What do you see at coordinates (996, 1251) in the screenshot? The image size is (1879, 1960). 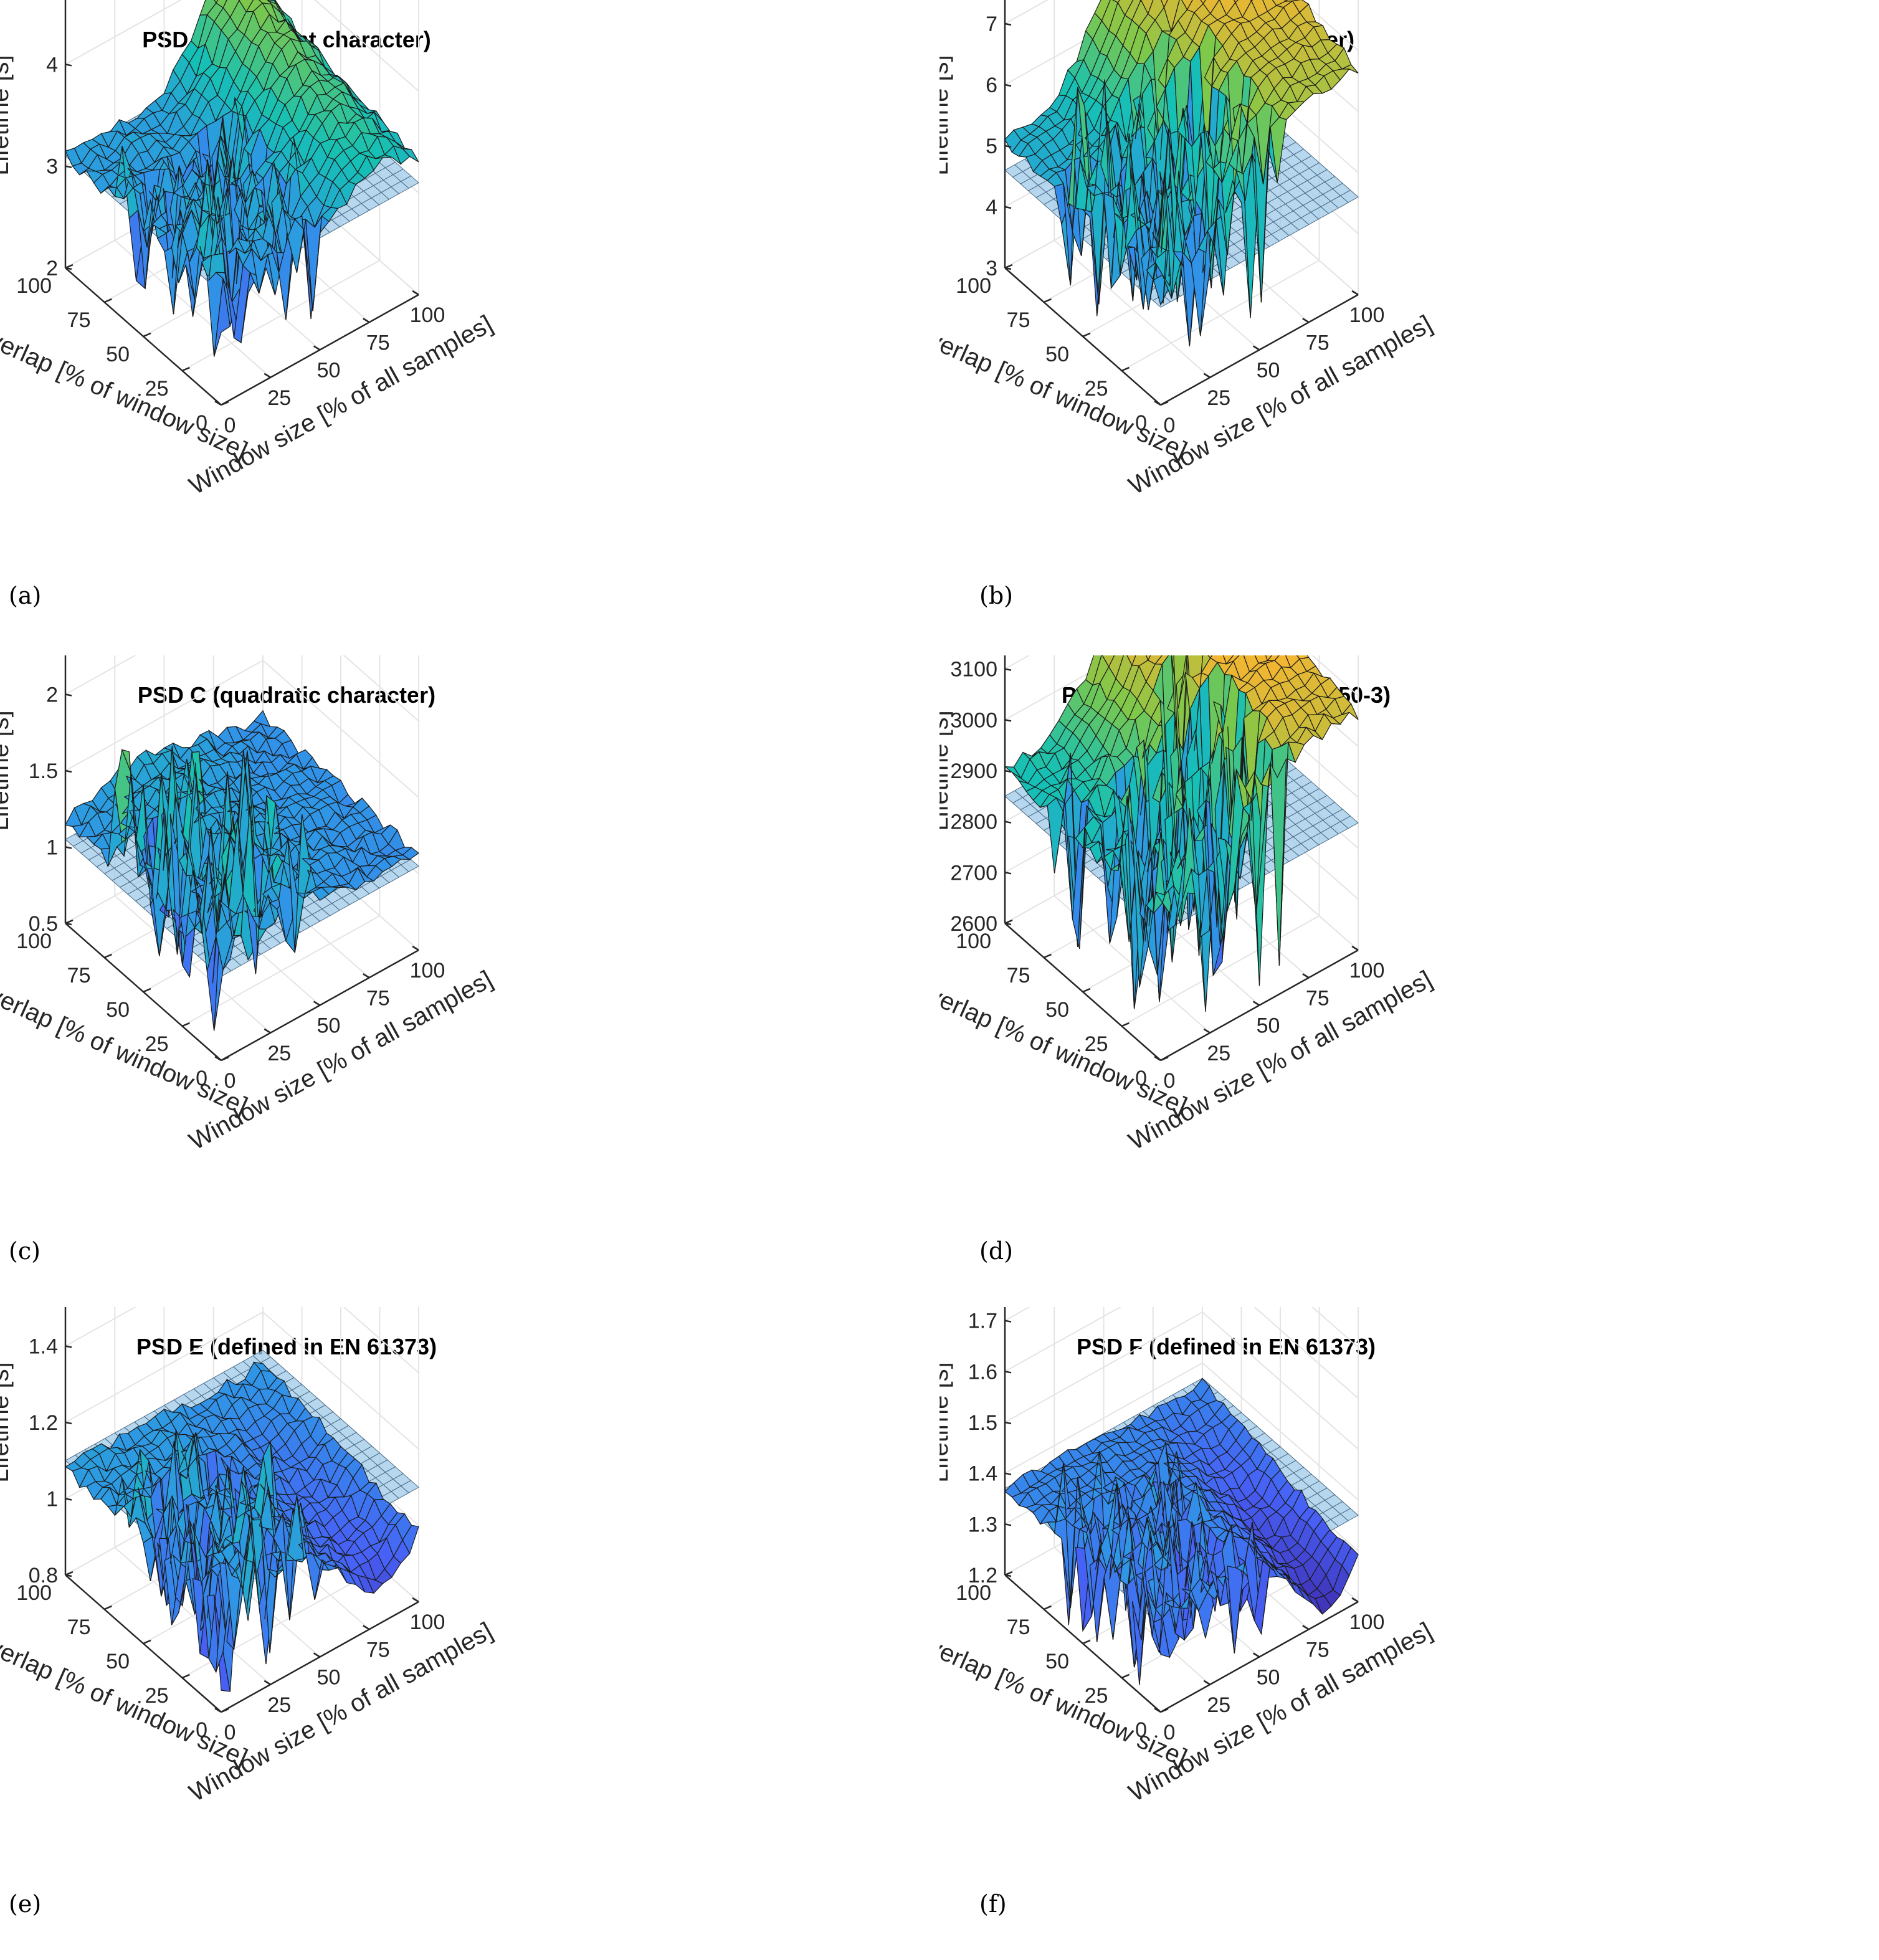 I see `panel-label-d: (d)` at bounding box center [996, 1251].